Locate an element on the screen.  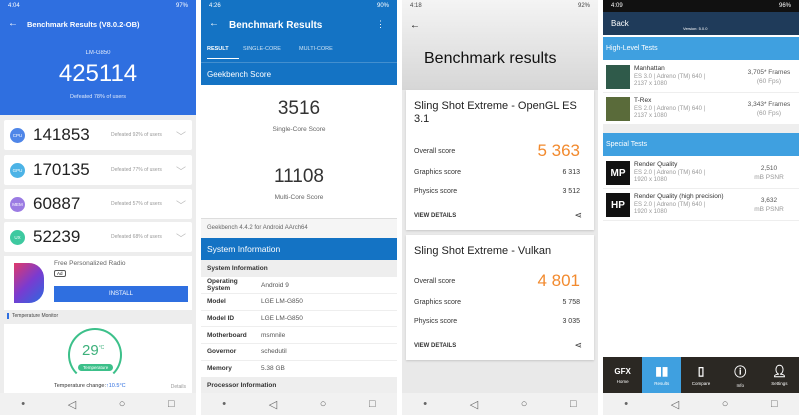
info-key: Operating System is located at coordinates (222, 285).